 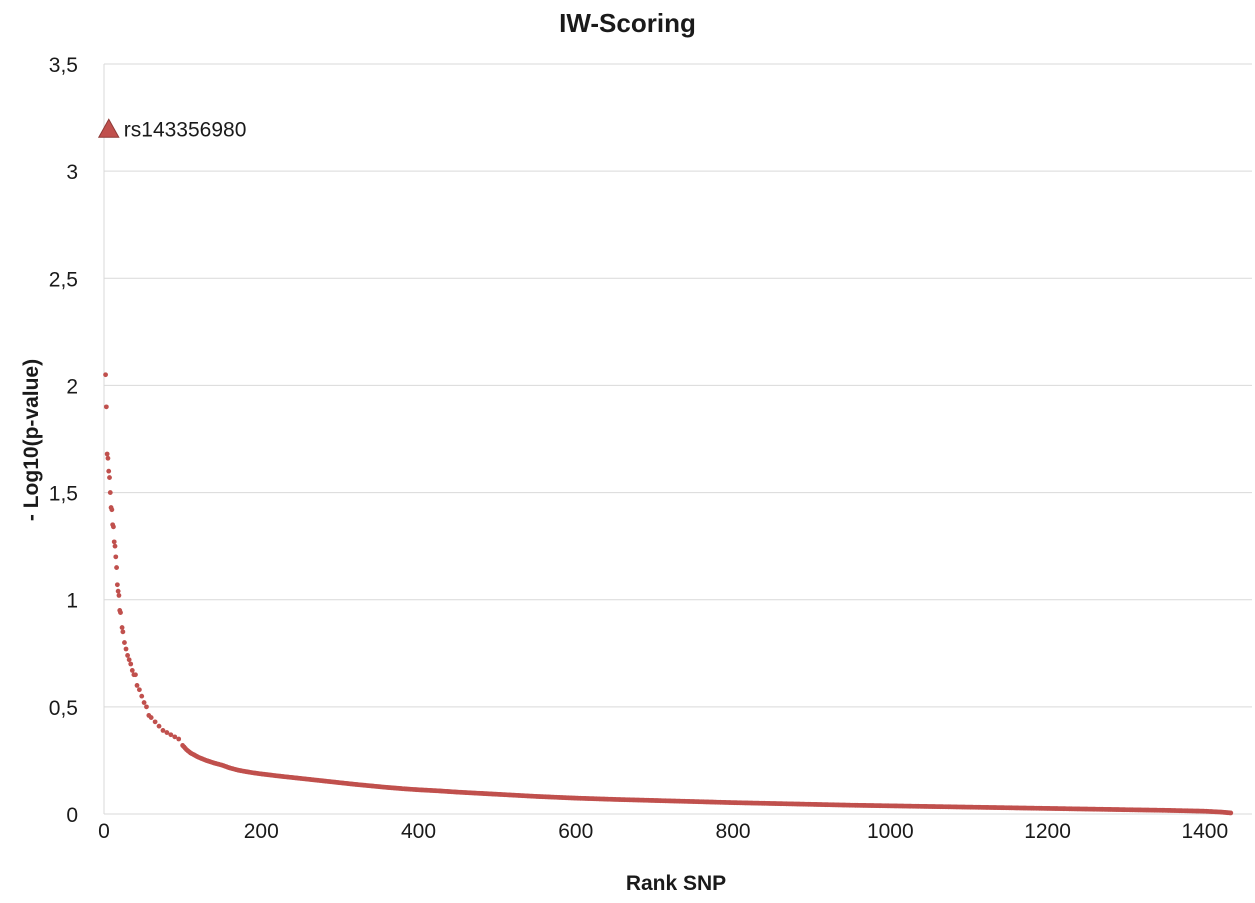 I want to click on x-tick-label: 400, so click(x=418, y=831).